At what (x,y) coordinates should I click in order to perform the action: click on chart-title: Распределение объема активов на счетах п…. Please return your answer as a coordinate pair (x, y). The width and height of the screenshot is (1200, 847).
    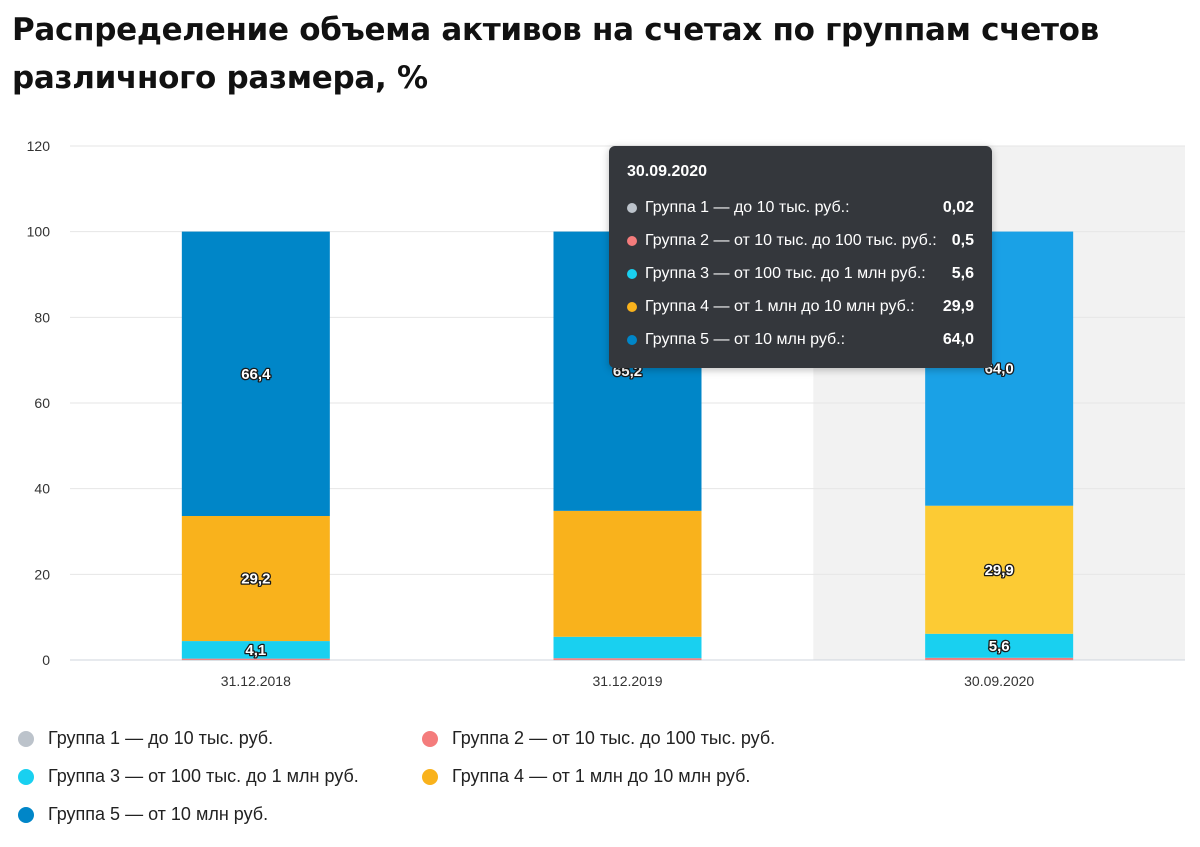
    Looking at the image, I should click on (555, 54).